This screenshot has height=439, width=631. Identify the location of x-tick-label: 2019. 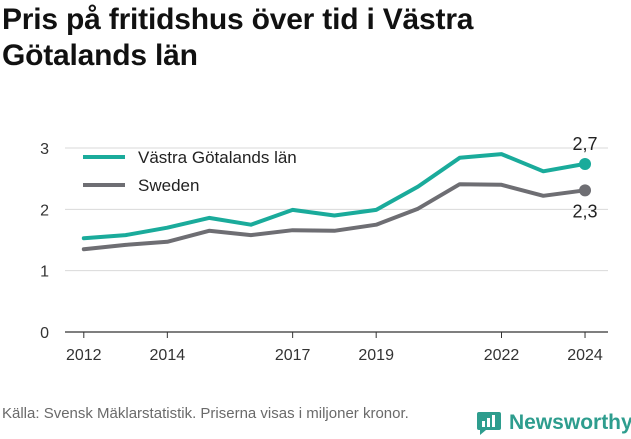
(376, 355).